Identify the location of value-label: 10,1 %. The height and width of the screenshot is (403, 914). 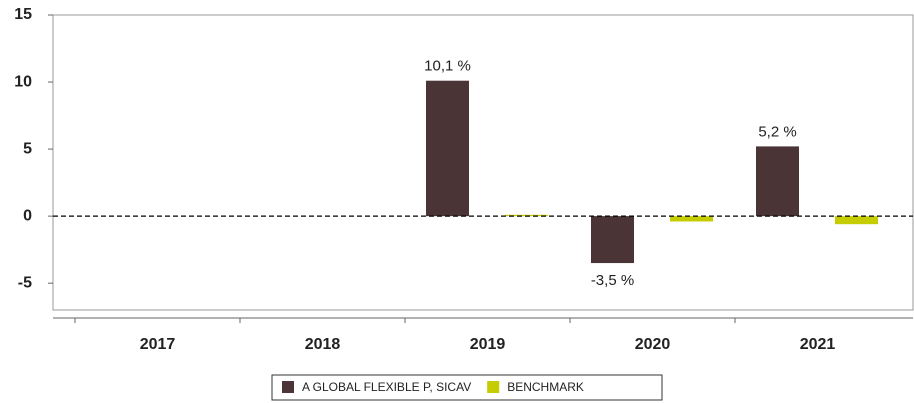
(447, 66).